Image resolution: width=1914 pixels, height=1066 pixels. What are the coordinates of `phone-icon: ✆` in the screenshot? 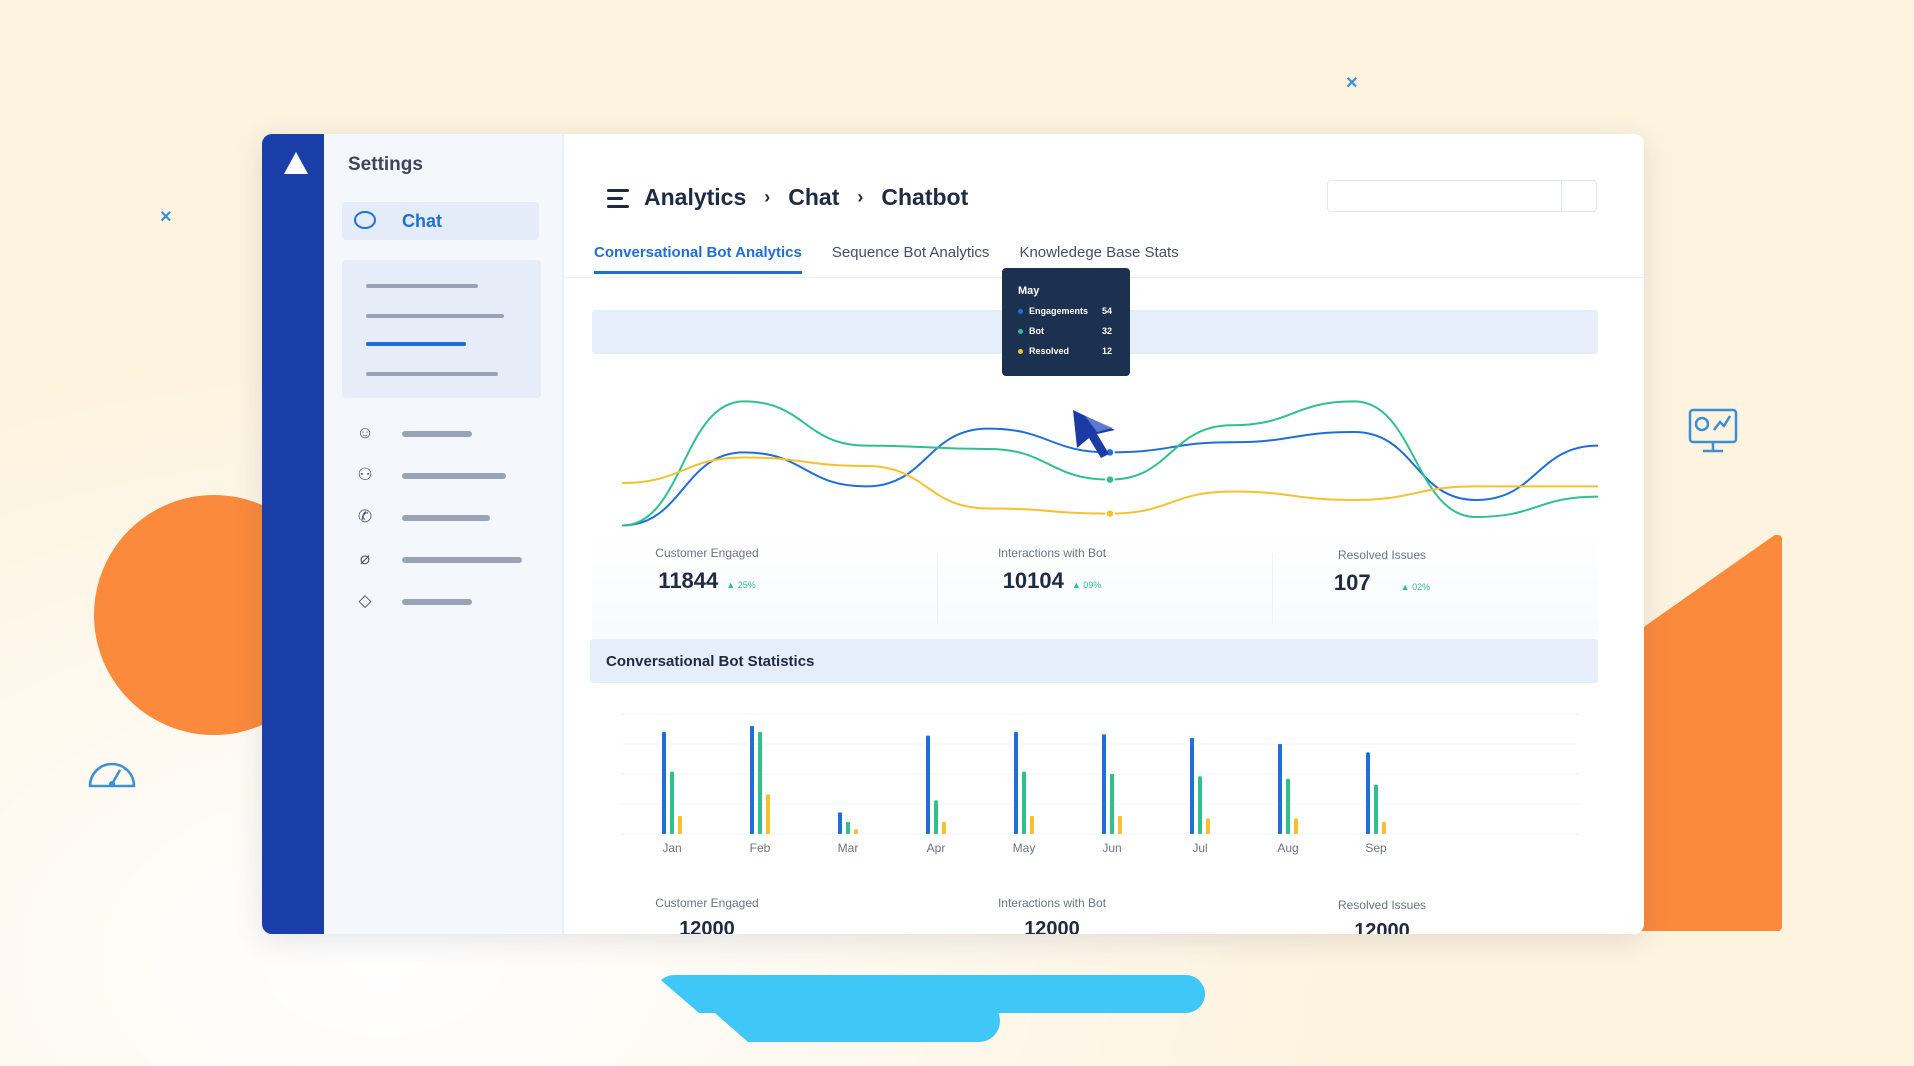 It's located at (365, 516).